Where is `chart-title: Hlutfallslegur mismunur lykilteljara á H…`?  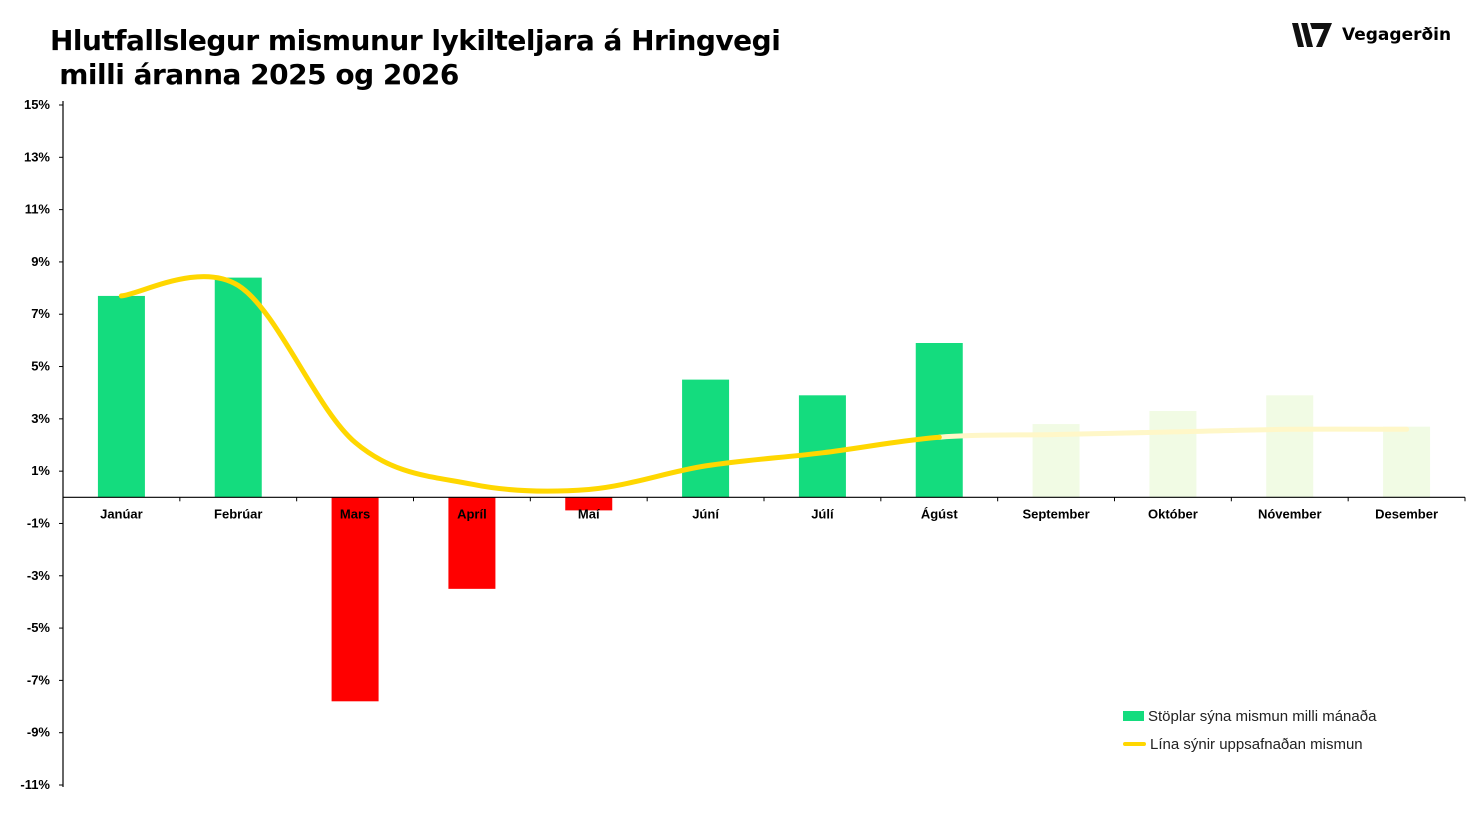 chart-title: Hlutfallslegur mismunur lykilteljara á H… is located at coordinates (430, 58).